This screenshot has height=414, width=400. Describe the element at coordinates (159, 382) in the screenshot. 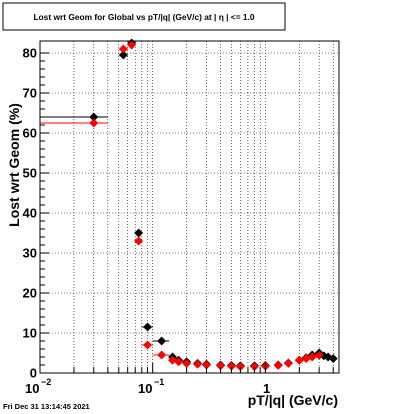

I see `x-tick-label-exponent-2: −1` at that location.